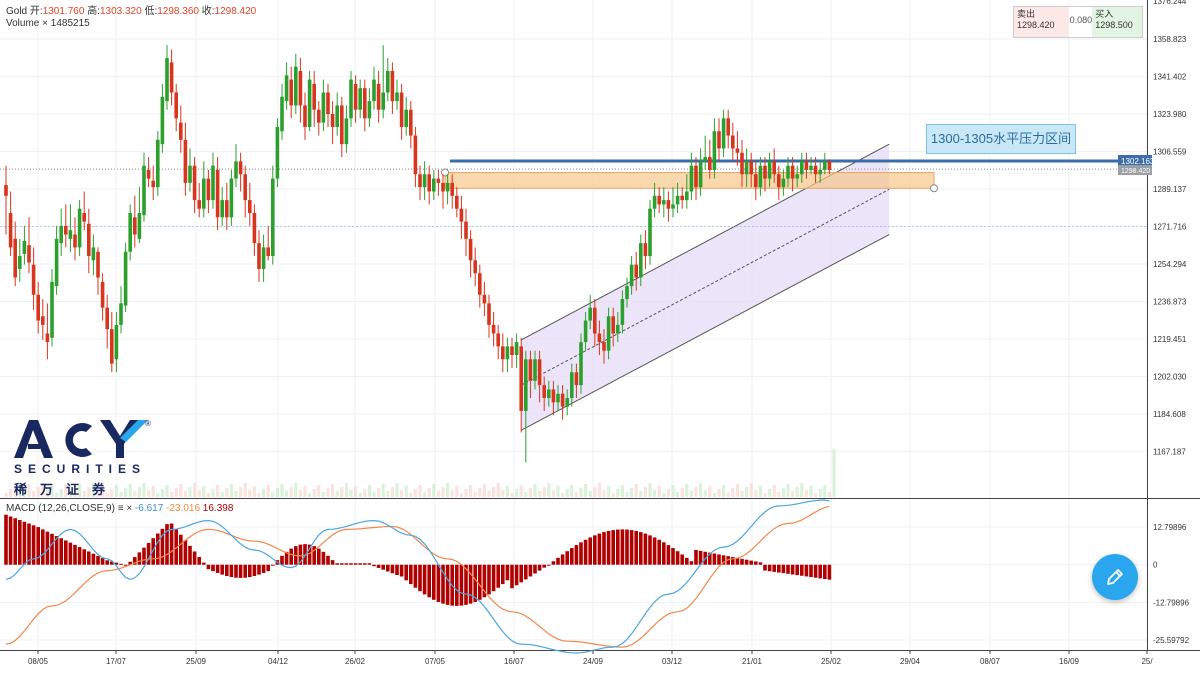 This screenshot has width=1200, height=675. What do you see at coordinates (196, 661) in the screenshot?
I see `time-tick-label: 25/09` at bounding box center [196, 661].